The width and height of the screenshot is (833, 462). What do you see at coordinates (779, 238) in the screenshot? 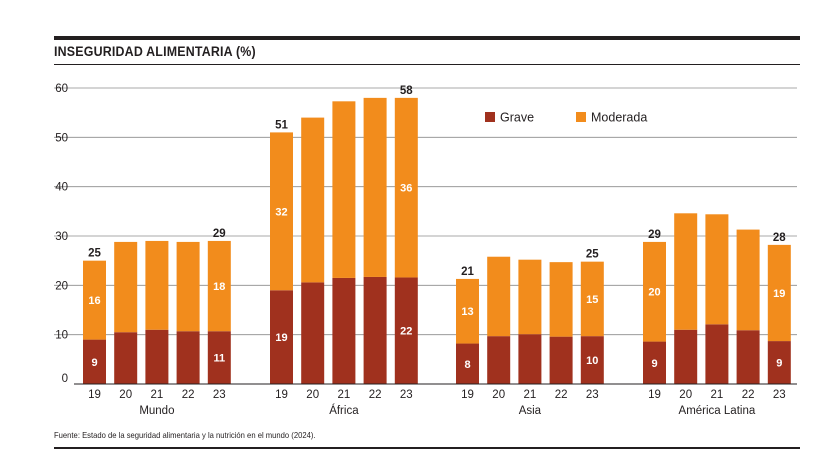
I see `data-label-total: 28` at bounding box center [779, 238].